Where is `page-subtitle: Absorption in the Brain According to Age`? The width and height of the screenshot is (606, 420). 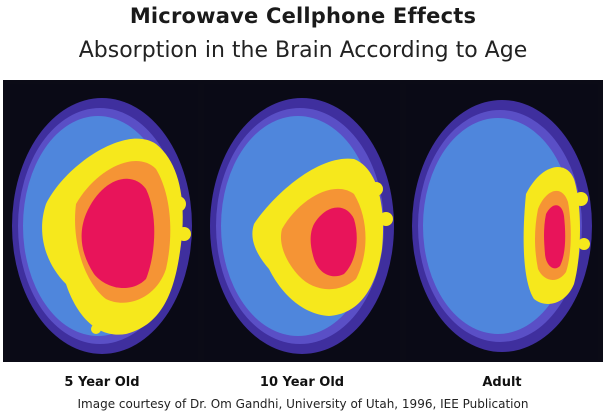 page-subtitle: Absorption in the Brain According to Age is located at coordinates (303, 50).